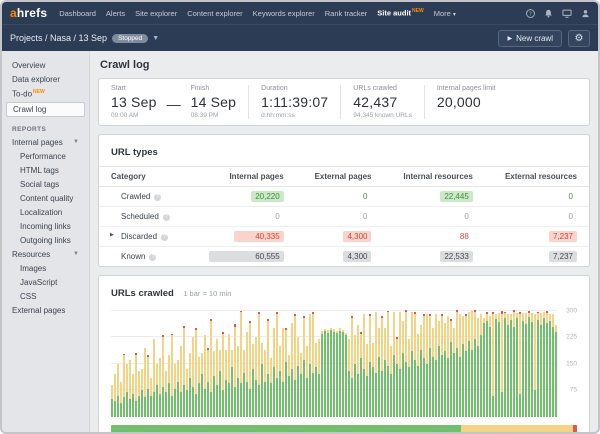 The width and height of the screenshot is (600, 434). What do you see at coordinates (434, 236) in the screenshot?
I see `value-cell: 88` at bounding box center [434, 236].